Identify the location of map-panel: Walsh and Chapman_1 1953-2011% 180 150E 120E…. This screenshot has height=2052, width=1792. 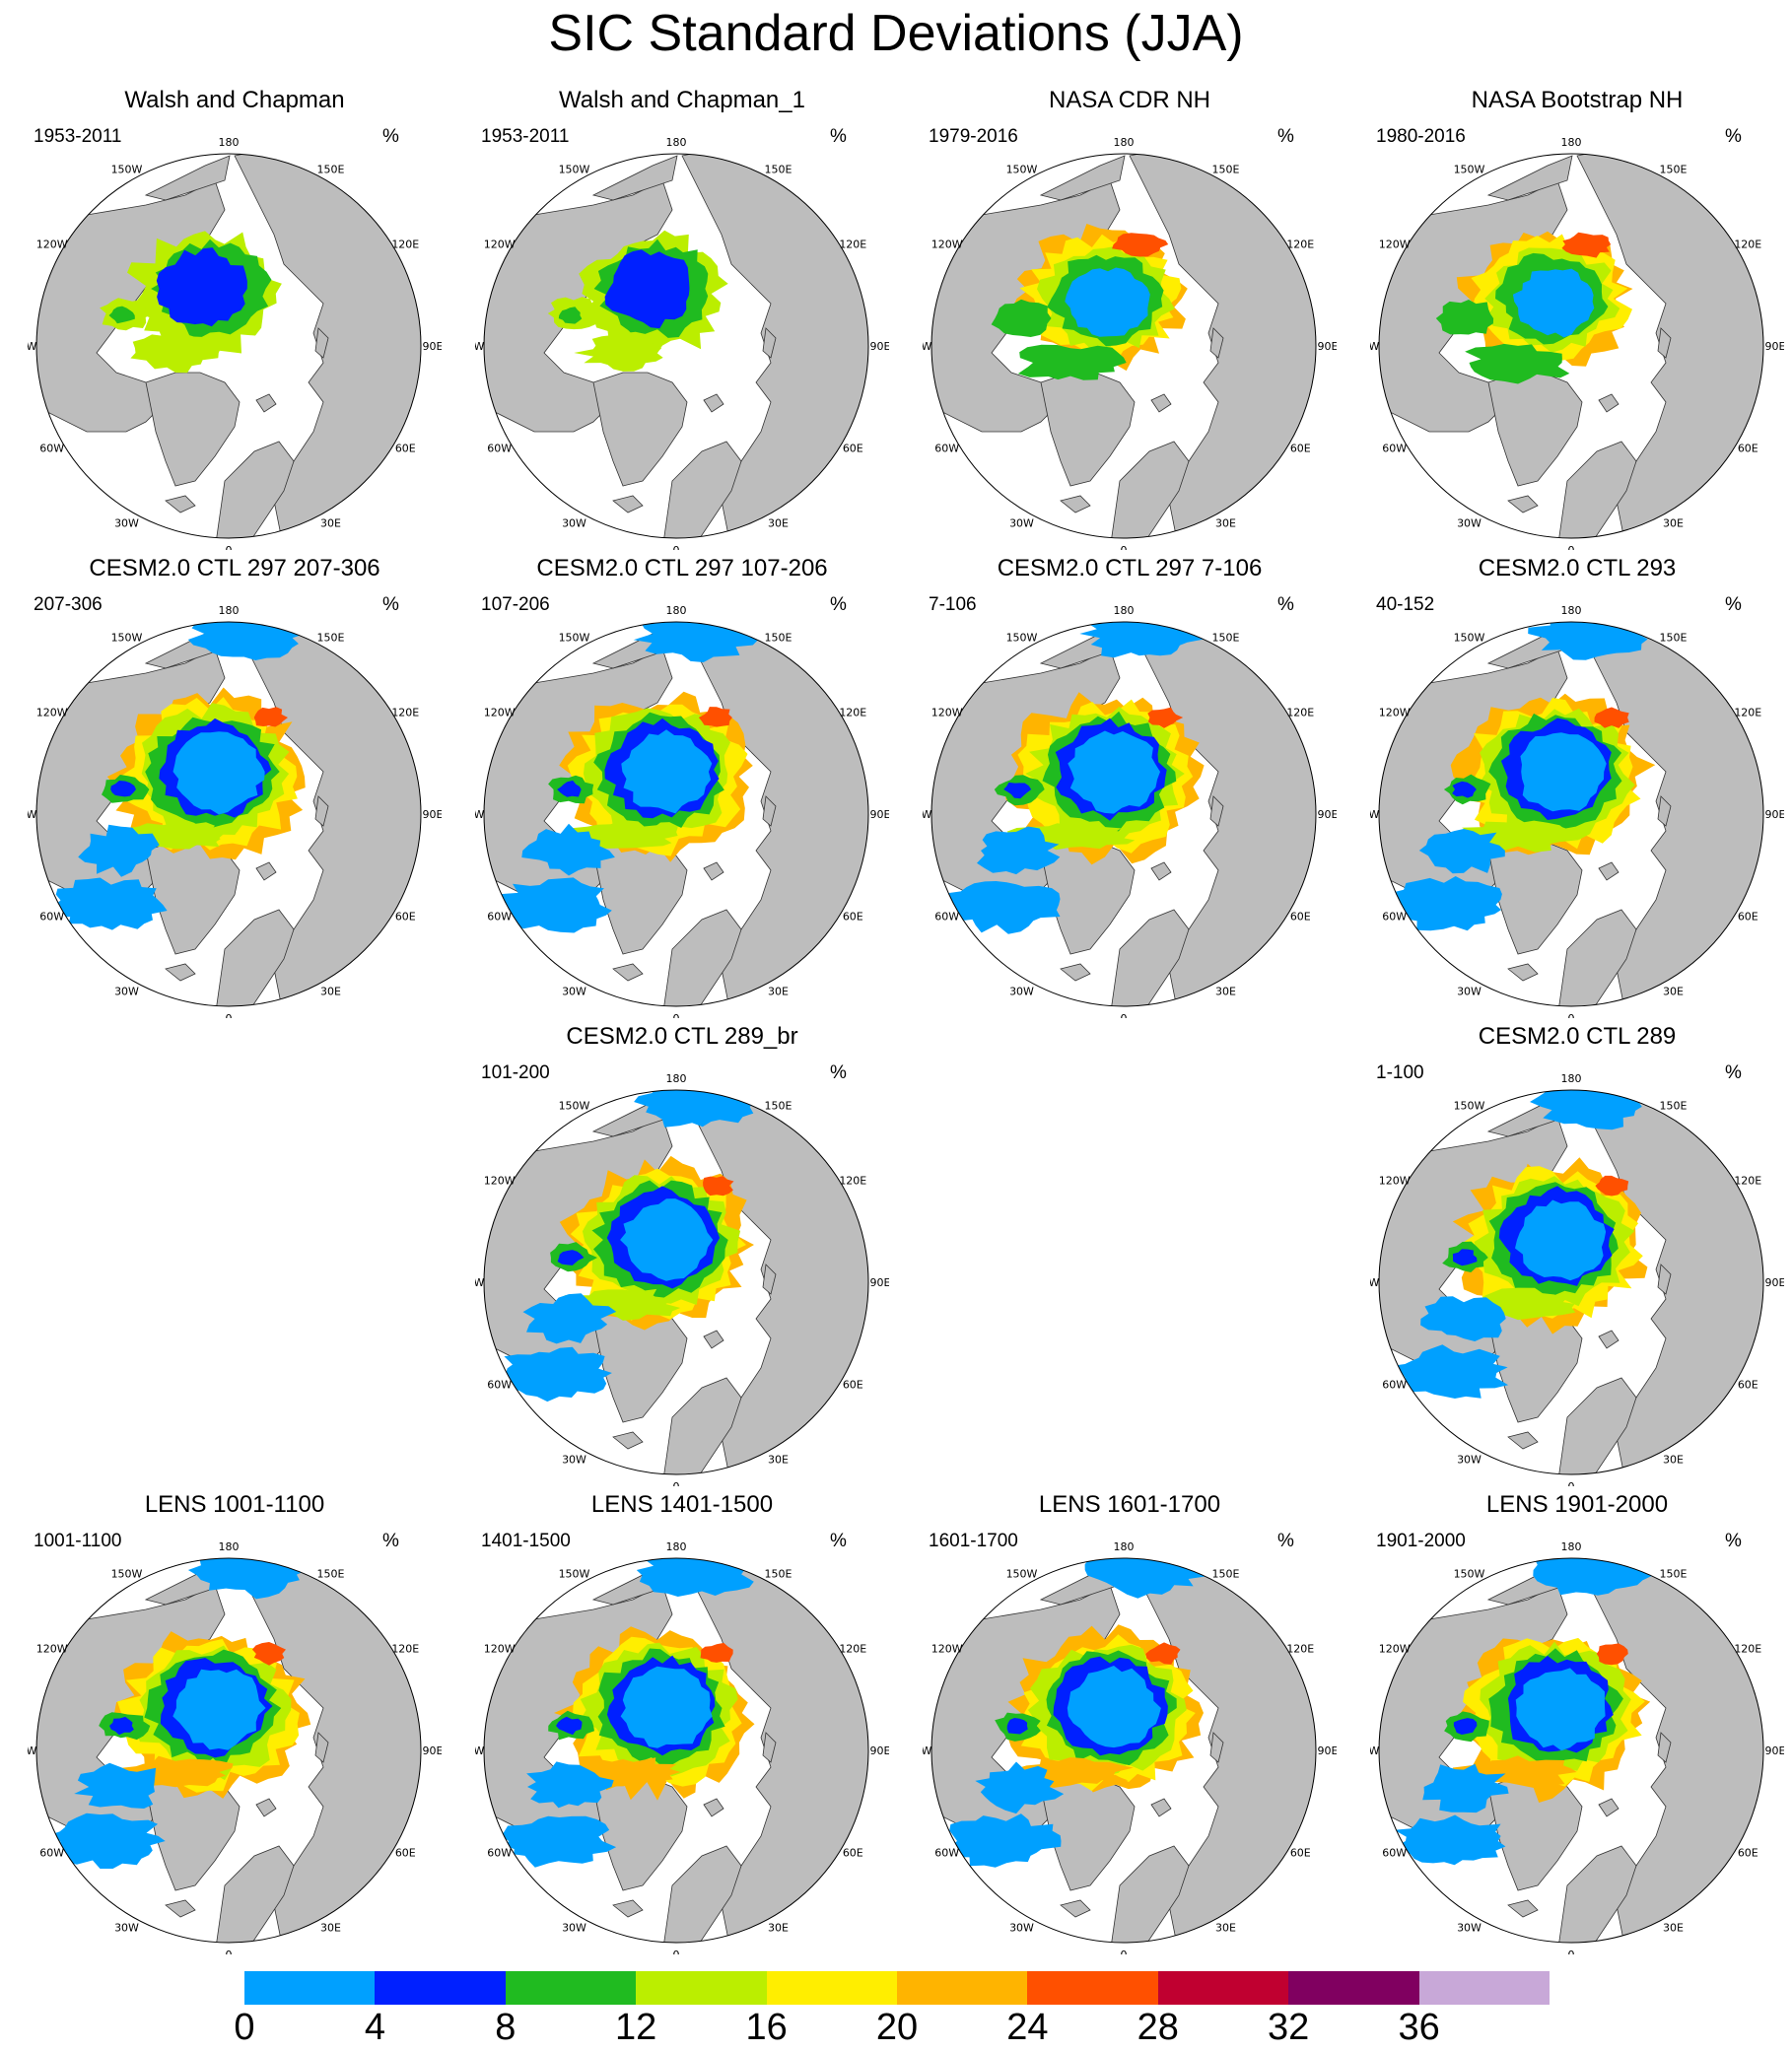
(682, 318).